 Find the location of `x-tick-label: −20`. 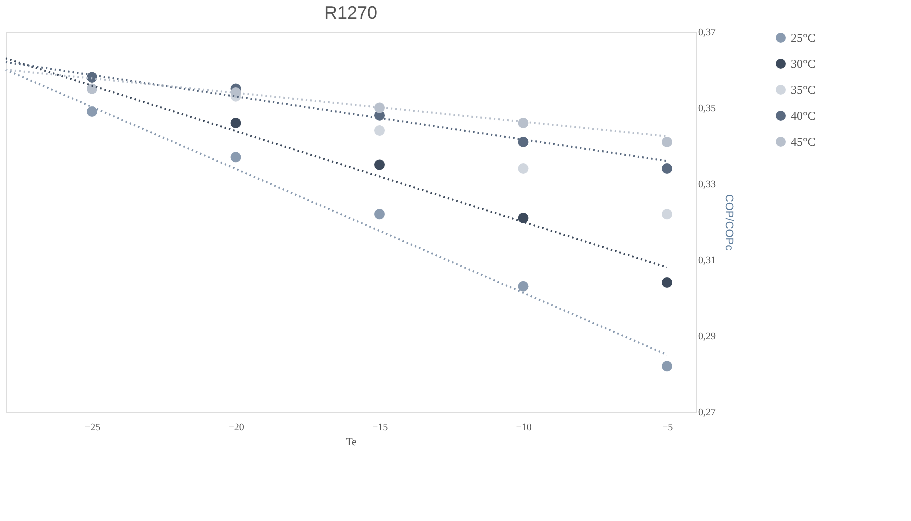

x-tick-label: −20 is located at coordinates (236, 428).